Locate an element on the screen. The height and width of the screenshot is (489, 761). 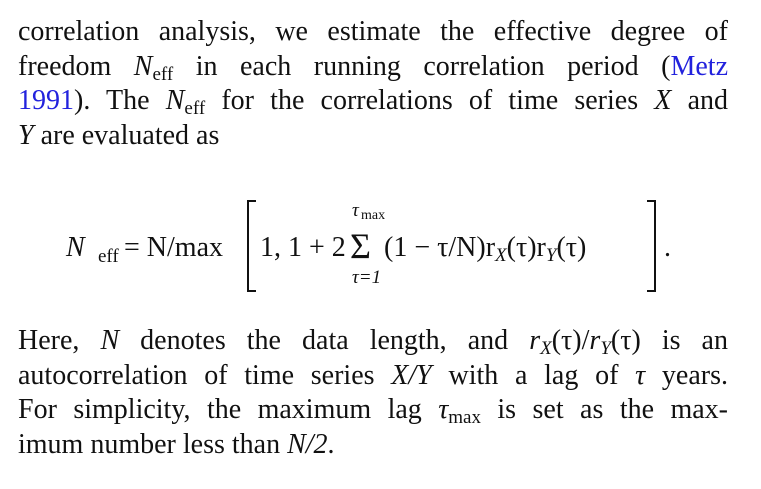
sum-upper-sub: max is located at coordinates (373, 215).